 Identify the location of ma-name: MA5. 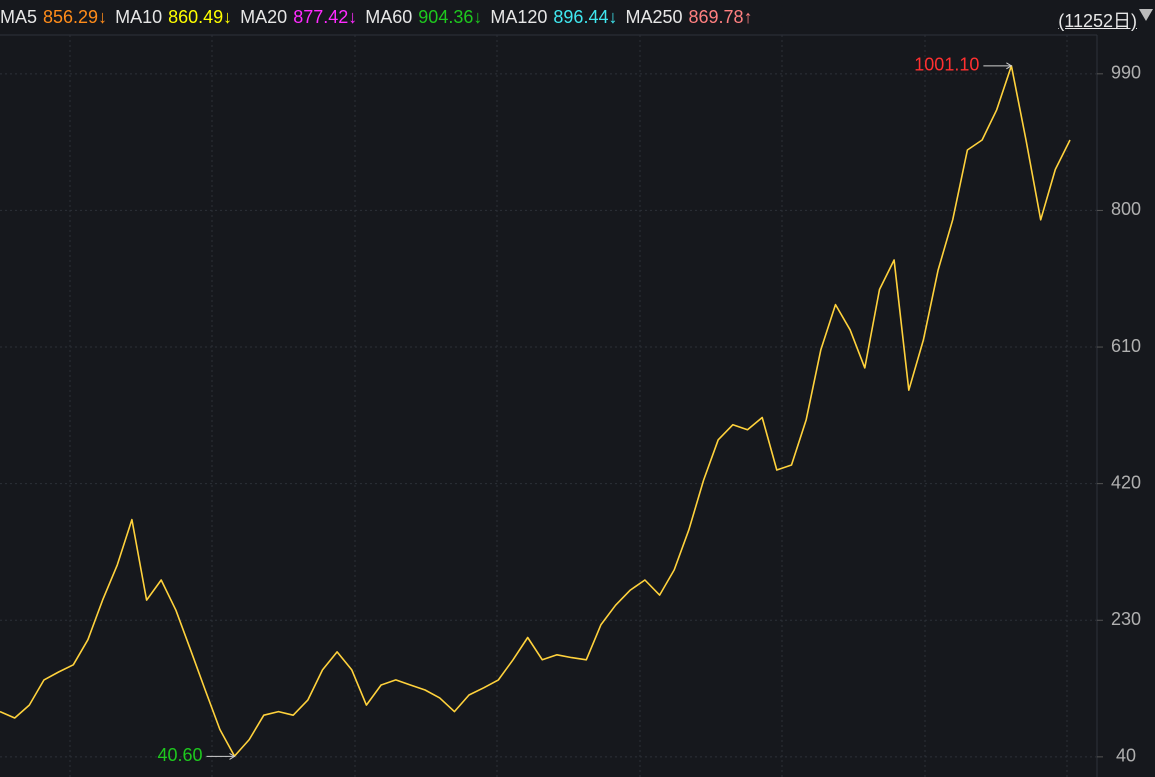
(19, 16).